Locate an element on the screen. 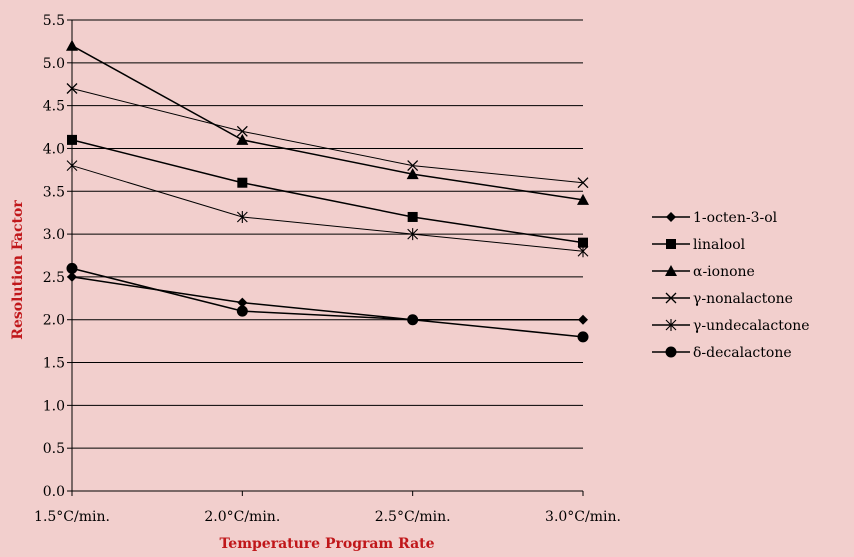  legend-item: α-ionone is located at coordinates (703, 272).